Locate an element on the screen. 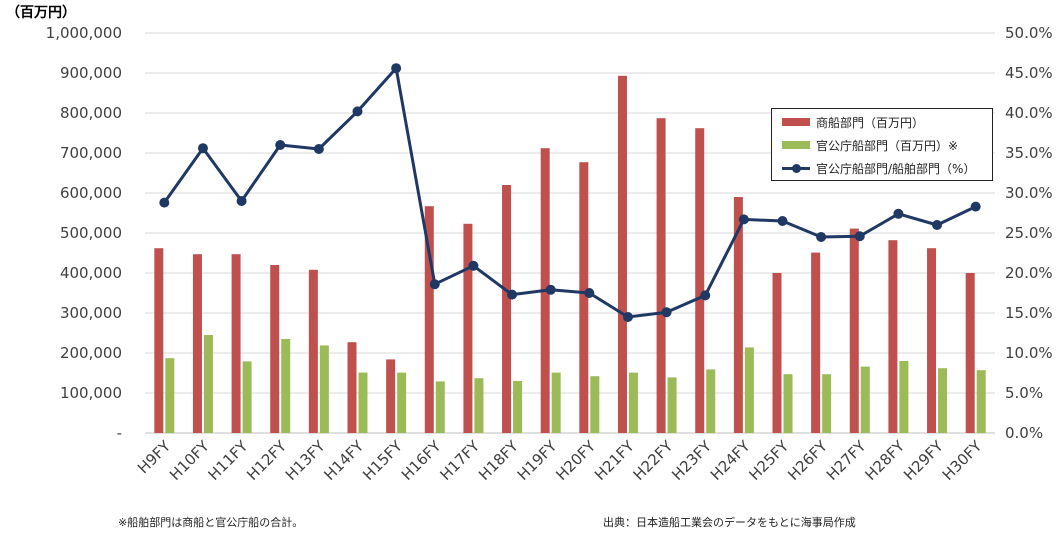 Image resolution: width=1061 pixels, height=533 pixels. x-tick-label: H29FY is located at coordinates (923, 460).